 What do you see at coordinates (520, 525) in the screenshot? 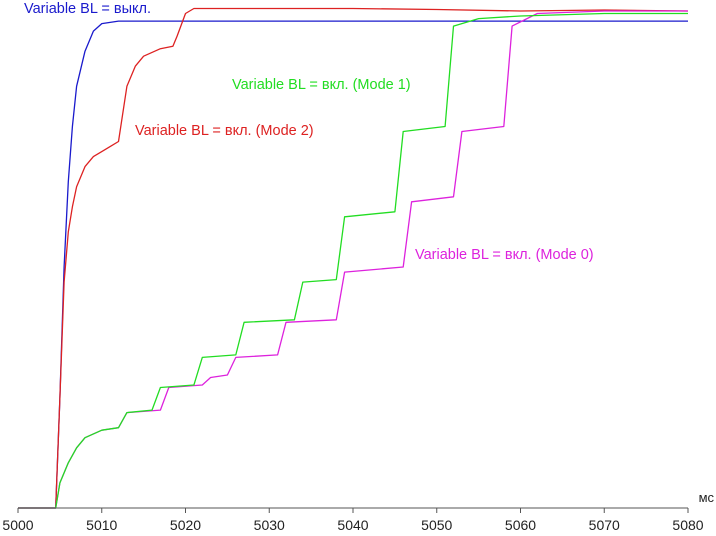
I see `x-tick-label-6: 5060` at bounding box center [520, 525].